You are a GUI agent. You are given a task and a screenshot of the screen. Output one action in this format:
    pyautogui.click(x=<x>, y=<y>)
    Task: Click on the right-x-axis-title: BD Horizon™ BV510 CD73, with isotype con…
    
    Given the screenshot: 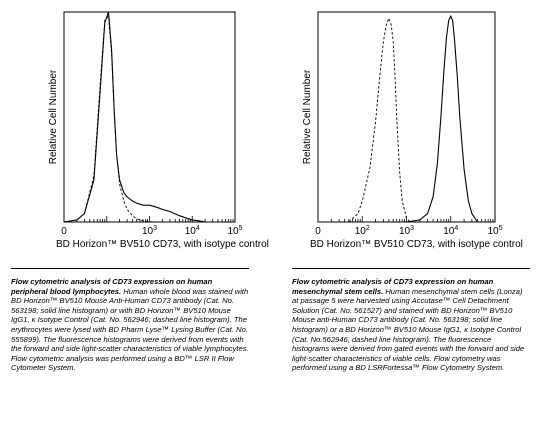 What is the action you would take?
    pyautogui.click(x=416, y=244)
    